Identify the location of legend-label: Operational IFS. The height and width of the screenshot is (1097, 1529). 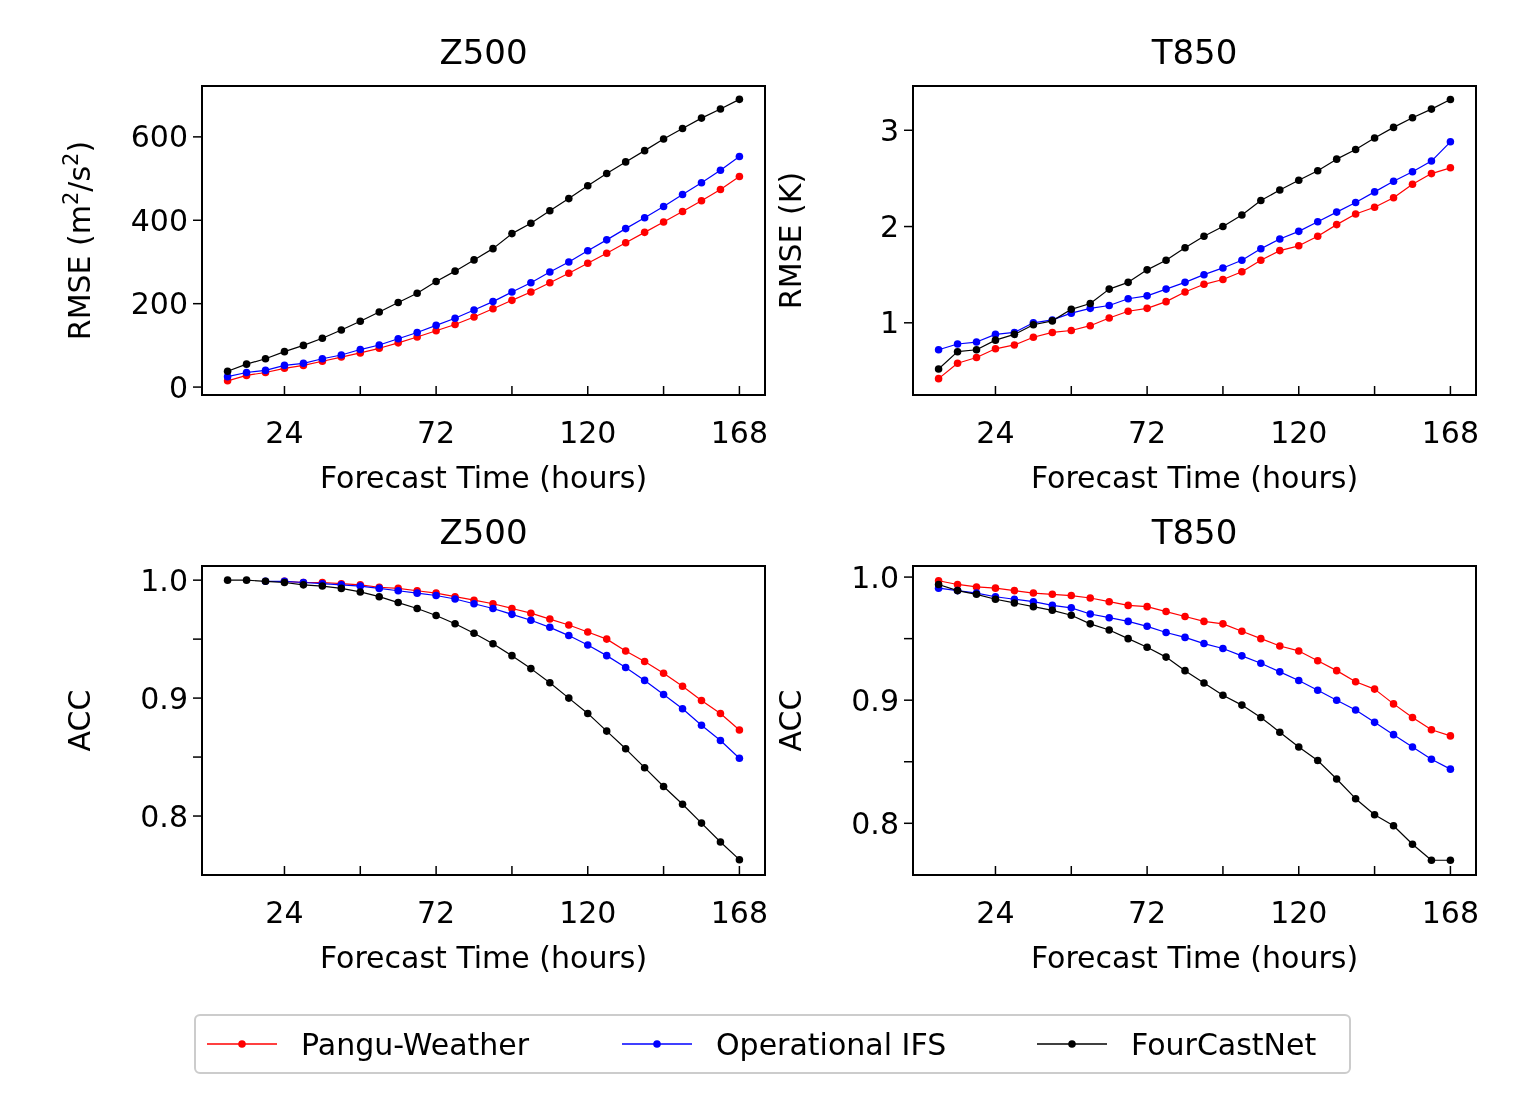
(831, 1044).